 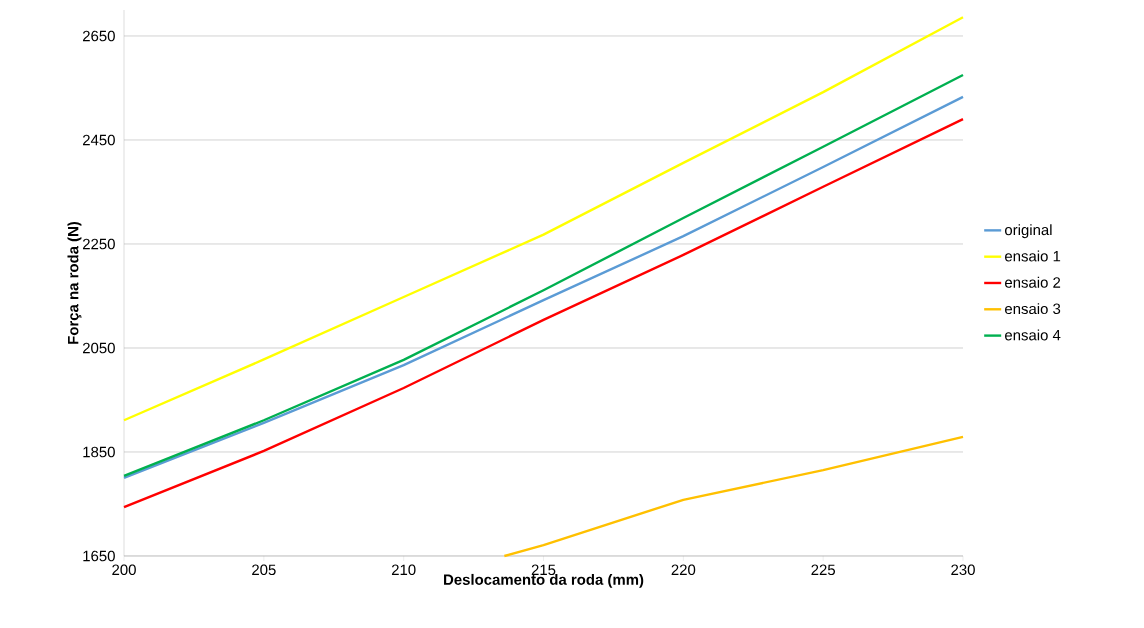 What do you see at coordinates (683, 570) in the screenshot?
I see `x-tick-label: 220` at bounding box center [683, 570].